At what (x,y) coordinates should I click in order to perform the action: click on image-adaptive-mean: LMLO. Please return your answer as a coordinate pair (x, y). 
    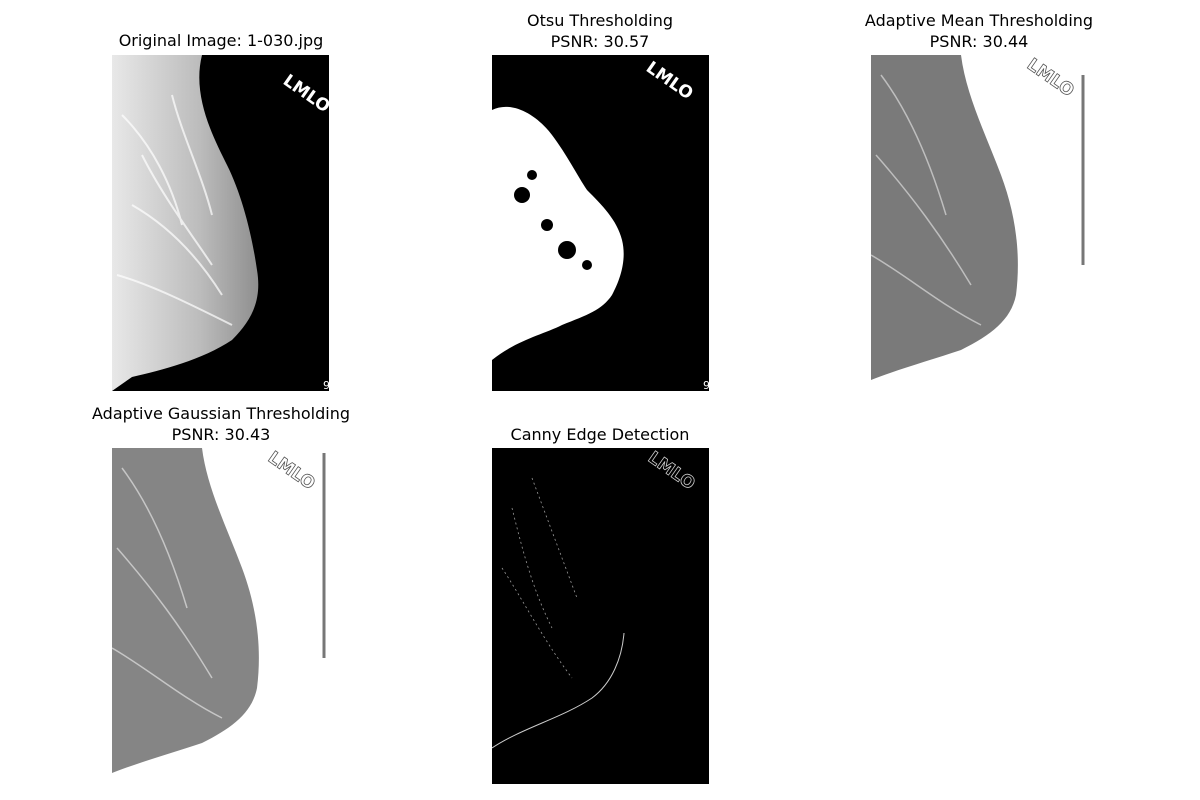
    Looking at the image, I should click on (979, 223).